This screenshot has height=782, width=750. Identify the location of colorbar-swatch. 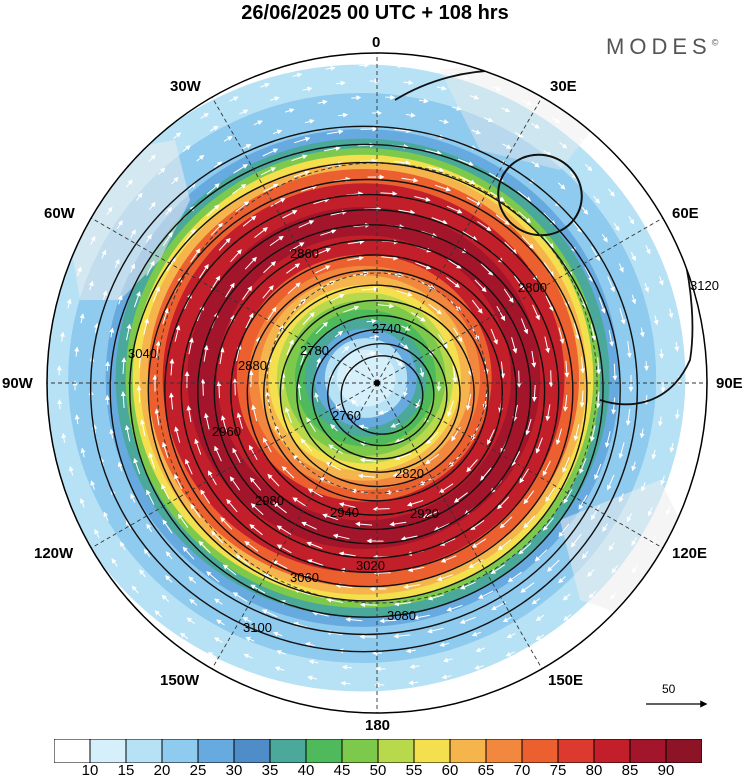
(432, 751).